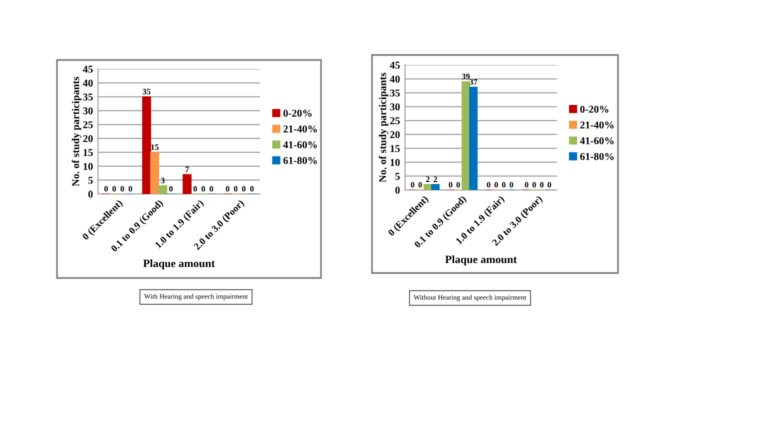 The width and height of the screenshot is (762, 429). I want to click on data-label: 7, so click(187, 169).